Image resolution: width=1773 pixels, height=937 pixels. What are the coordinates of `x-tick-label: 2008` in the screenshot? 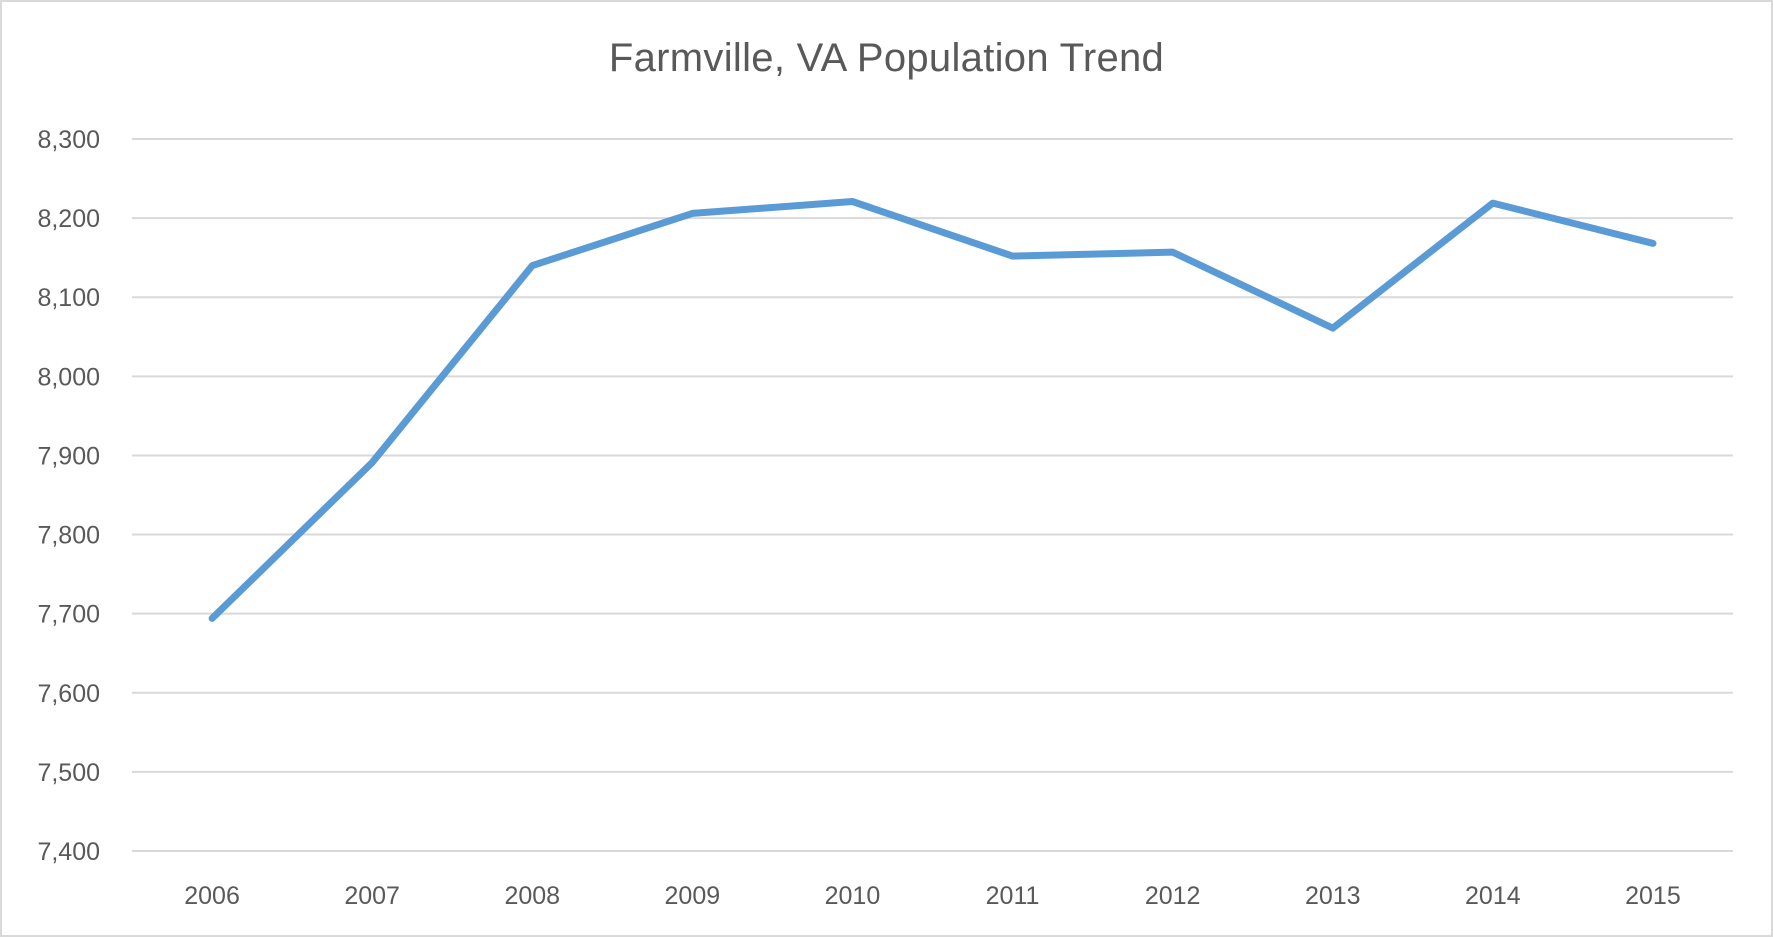 It's located at (532, 896).